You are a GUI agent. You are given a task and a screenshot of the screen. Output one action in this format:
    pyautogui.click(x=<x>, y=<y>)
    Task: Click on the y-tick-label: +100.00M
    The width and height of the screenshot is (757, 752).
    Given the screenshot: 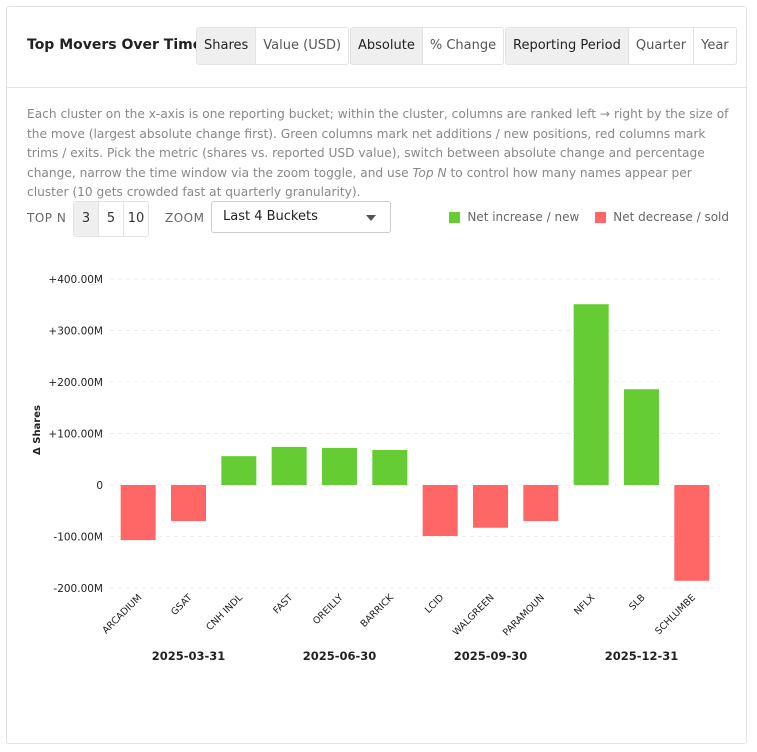 What is the action you would take?
    pyautogui.click(x=75, y=435)
    